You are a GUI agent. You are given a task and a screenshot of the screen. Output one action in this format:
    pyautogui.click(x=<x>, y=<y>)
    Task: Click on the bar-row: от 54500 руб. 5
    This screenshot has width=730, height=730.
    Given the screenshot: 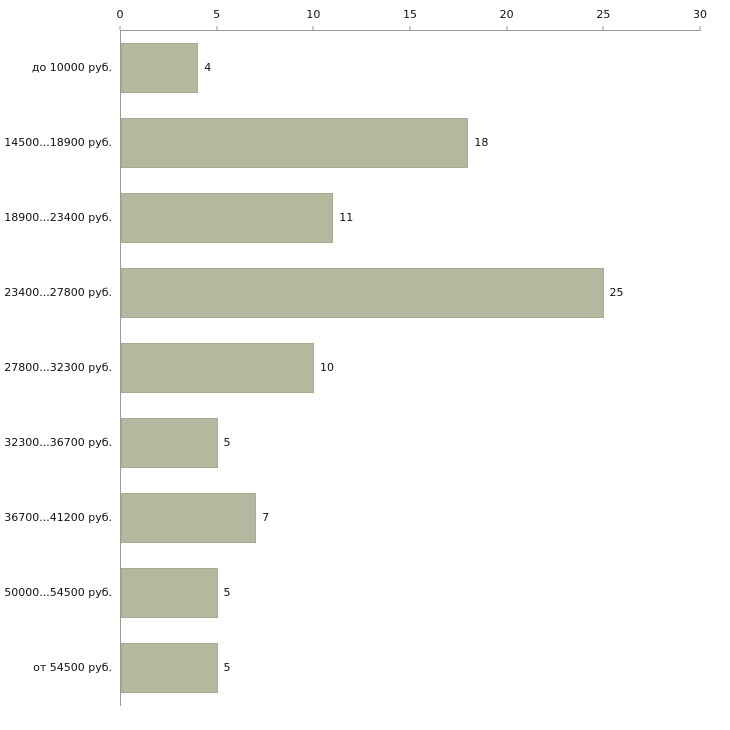 What is the action you would take?
    pyautogui.click(x=365, y=667)
    